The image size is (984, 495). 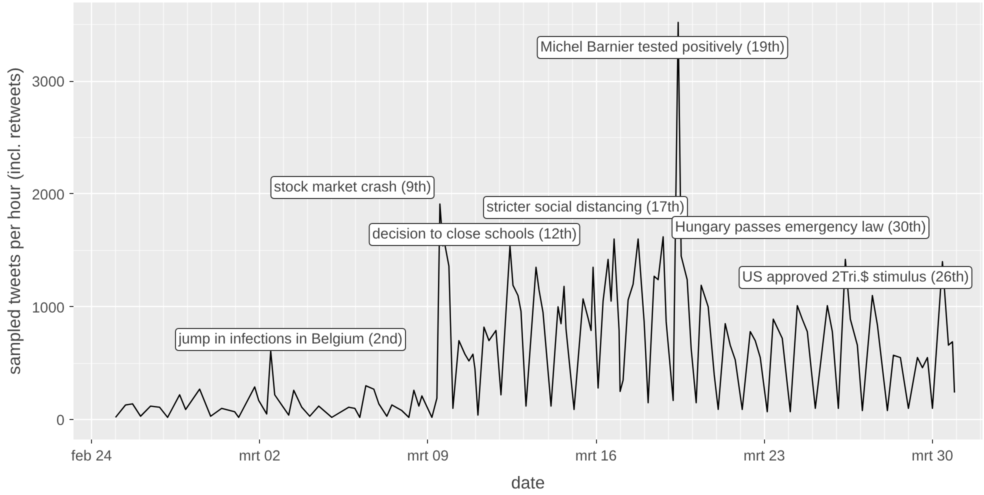 I want to click on annotation: jump in infections in Belgium (2nd), so click(x=290, y=340).